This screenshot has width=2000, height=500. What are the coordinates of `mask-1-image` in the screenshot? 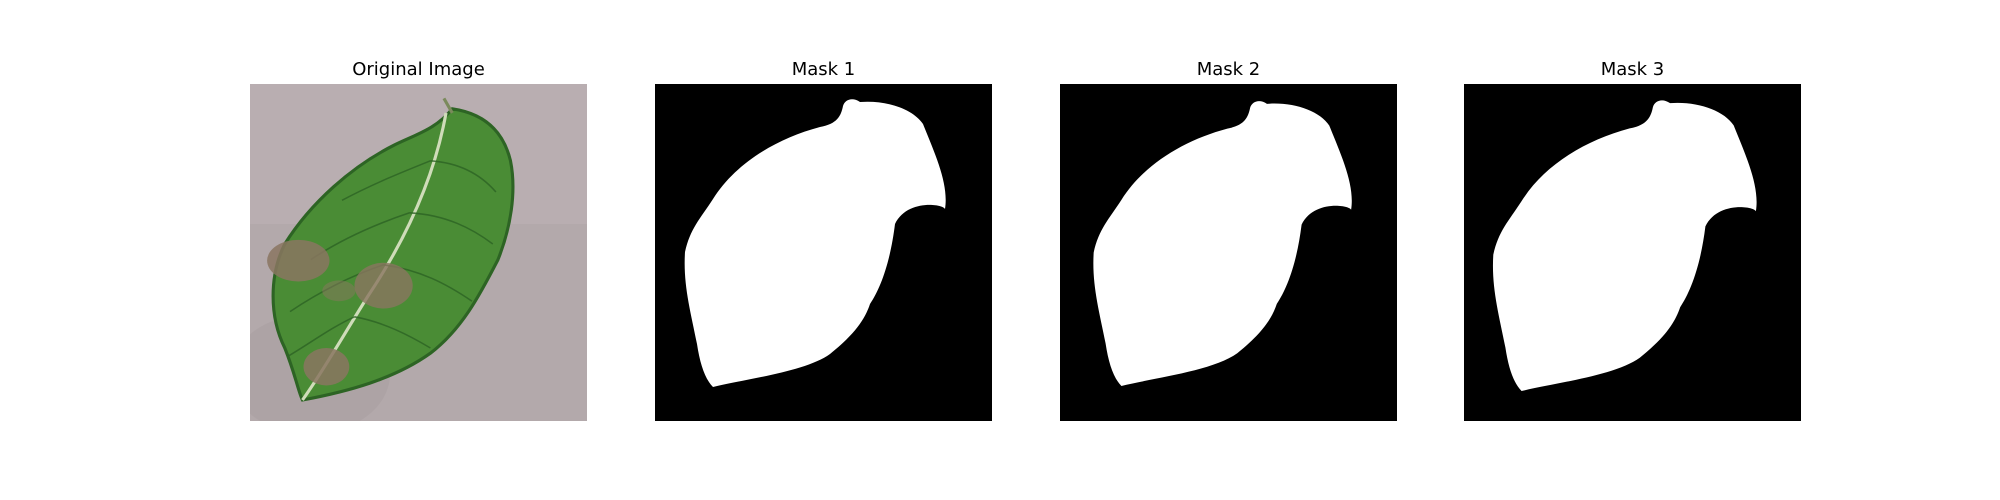 It's located at (823, 252).